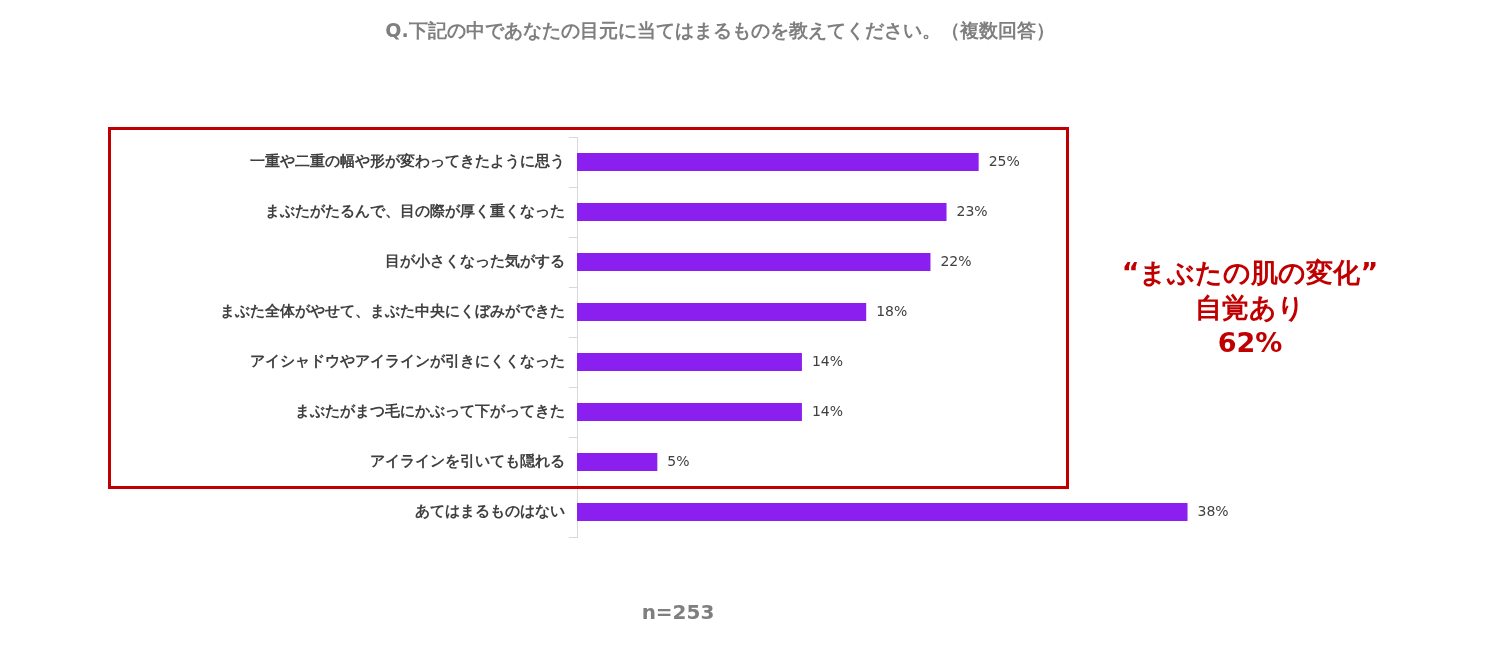  I want to click on annotation: “まぶたの肌の変化” 自覚あり 62%, so click(1250, 308).